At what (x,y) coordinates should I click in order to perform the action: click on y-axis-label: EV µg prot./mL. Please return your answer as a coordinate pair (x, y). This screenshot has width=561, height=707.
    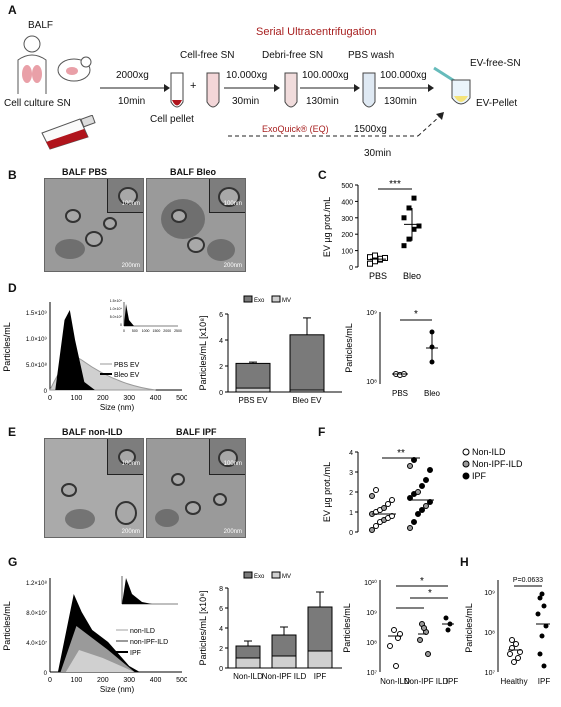
    Looking at the image, I should click on (327, 227).